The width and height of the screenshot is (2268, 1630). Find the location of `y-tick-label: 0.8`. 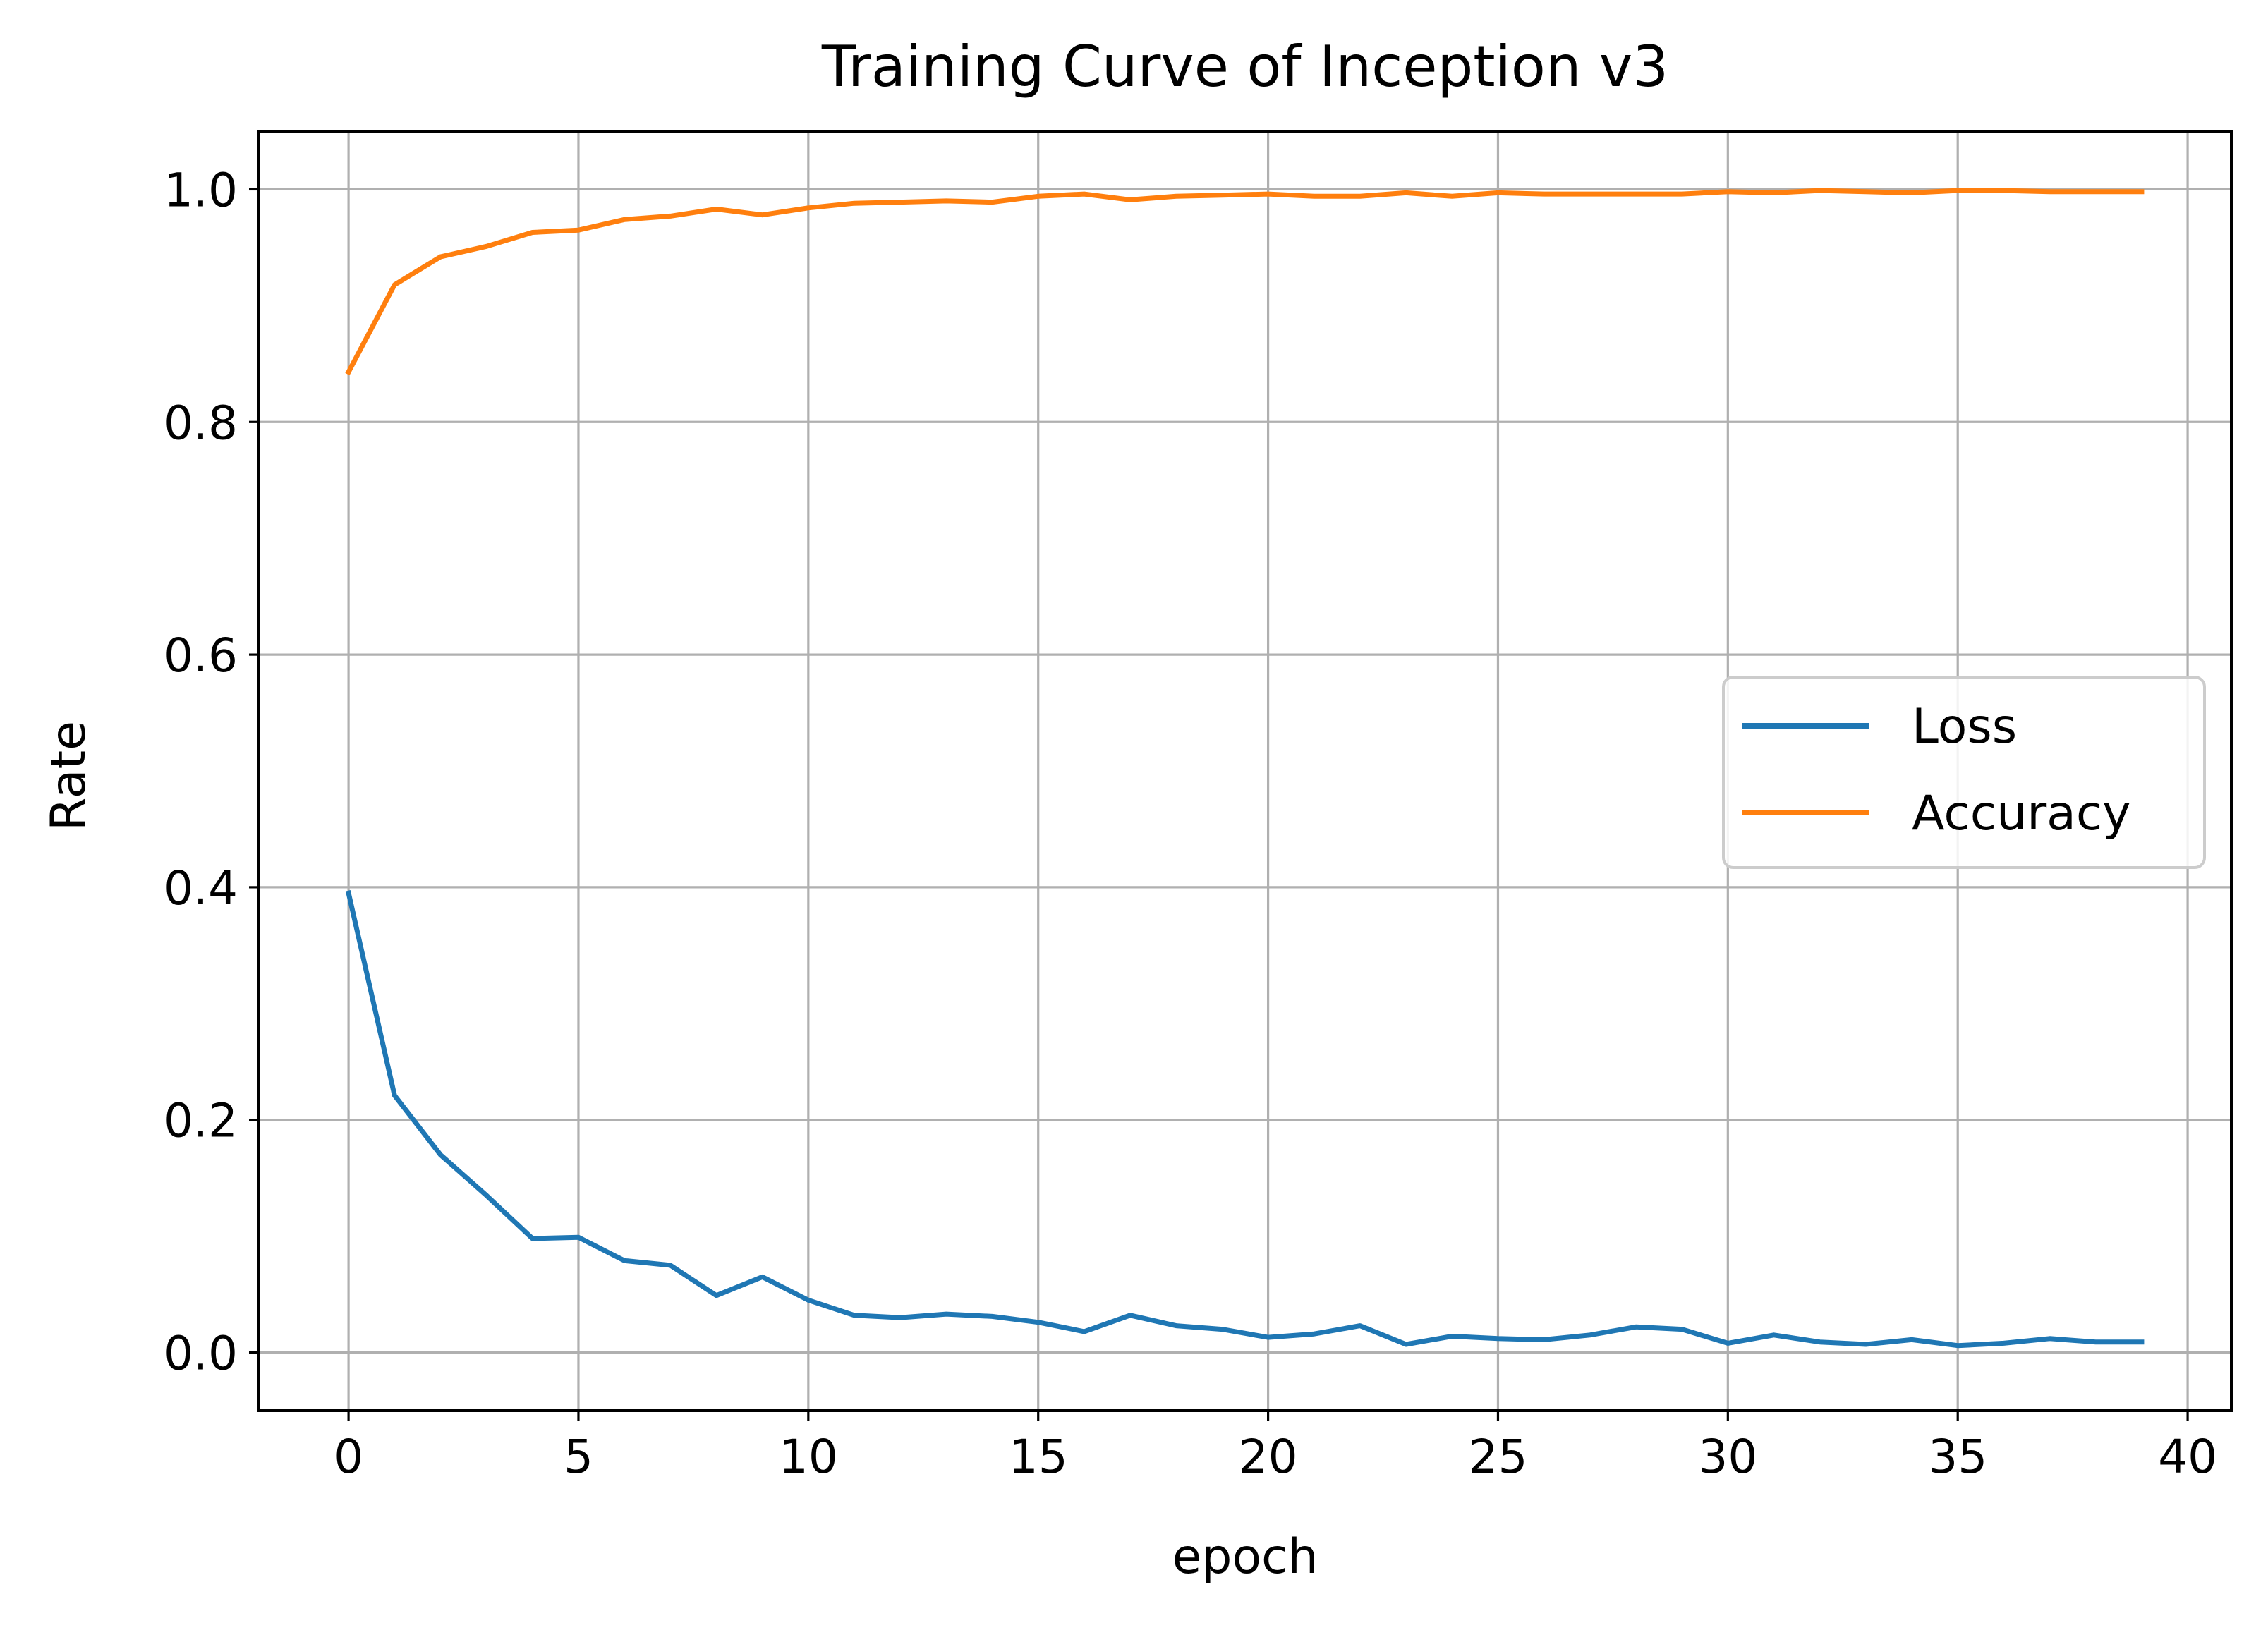

y-tick-label: 0.8 is located at coordinates (201, 423).